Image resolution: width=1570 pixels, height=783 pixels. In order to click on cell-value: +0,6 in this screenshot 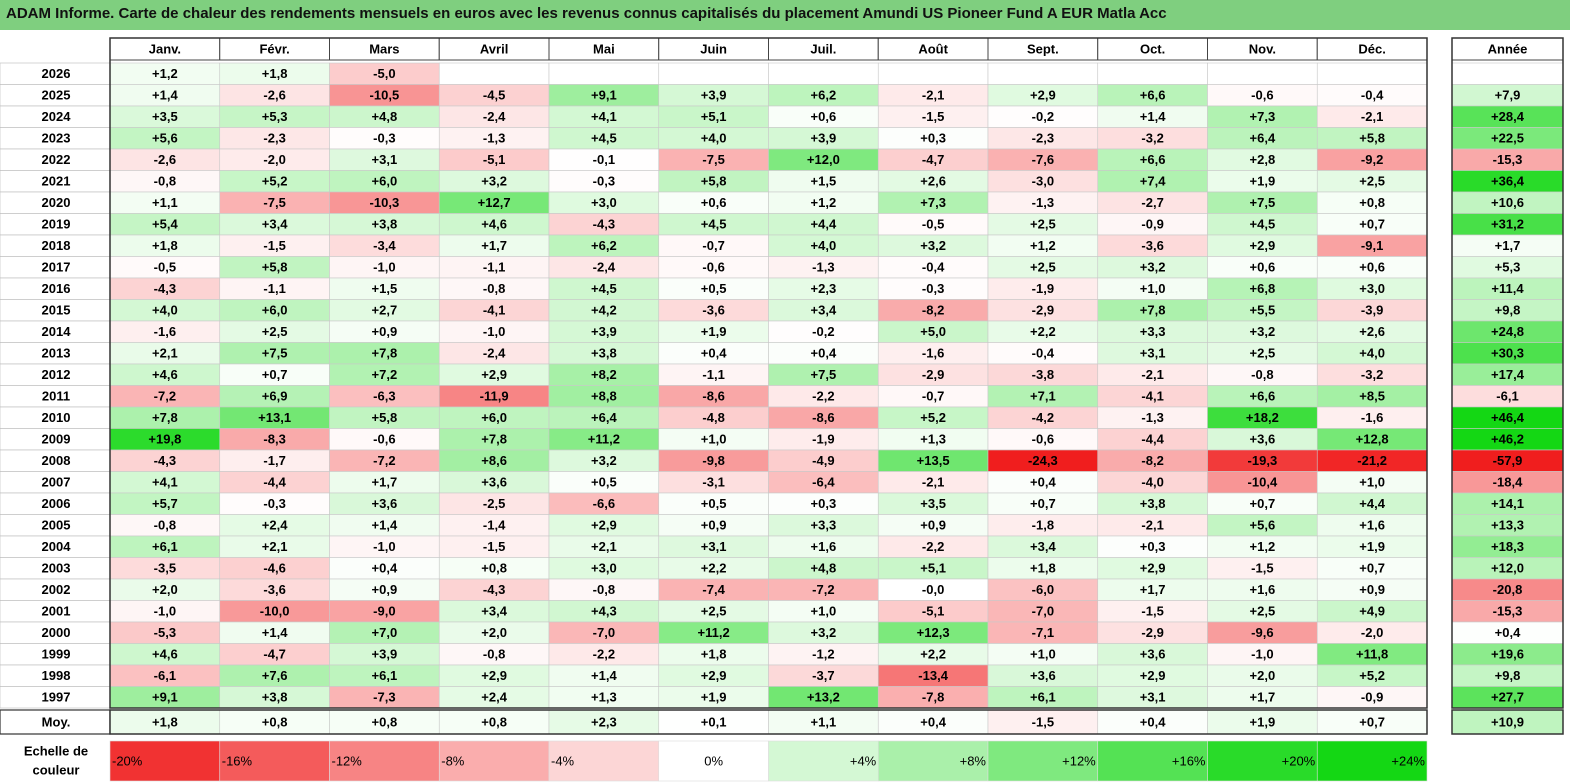, I will do `click(714, 202)`.